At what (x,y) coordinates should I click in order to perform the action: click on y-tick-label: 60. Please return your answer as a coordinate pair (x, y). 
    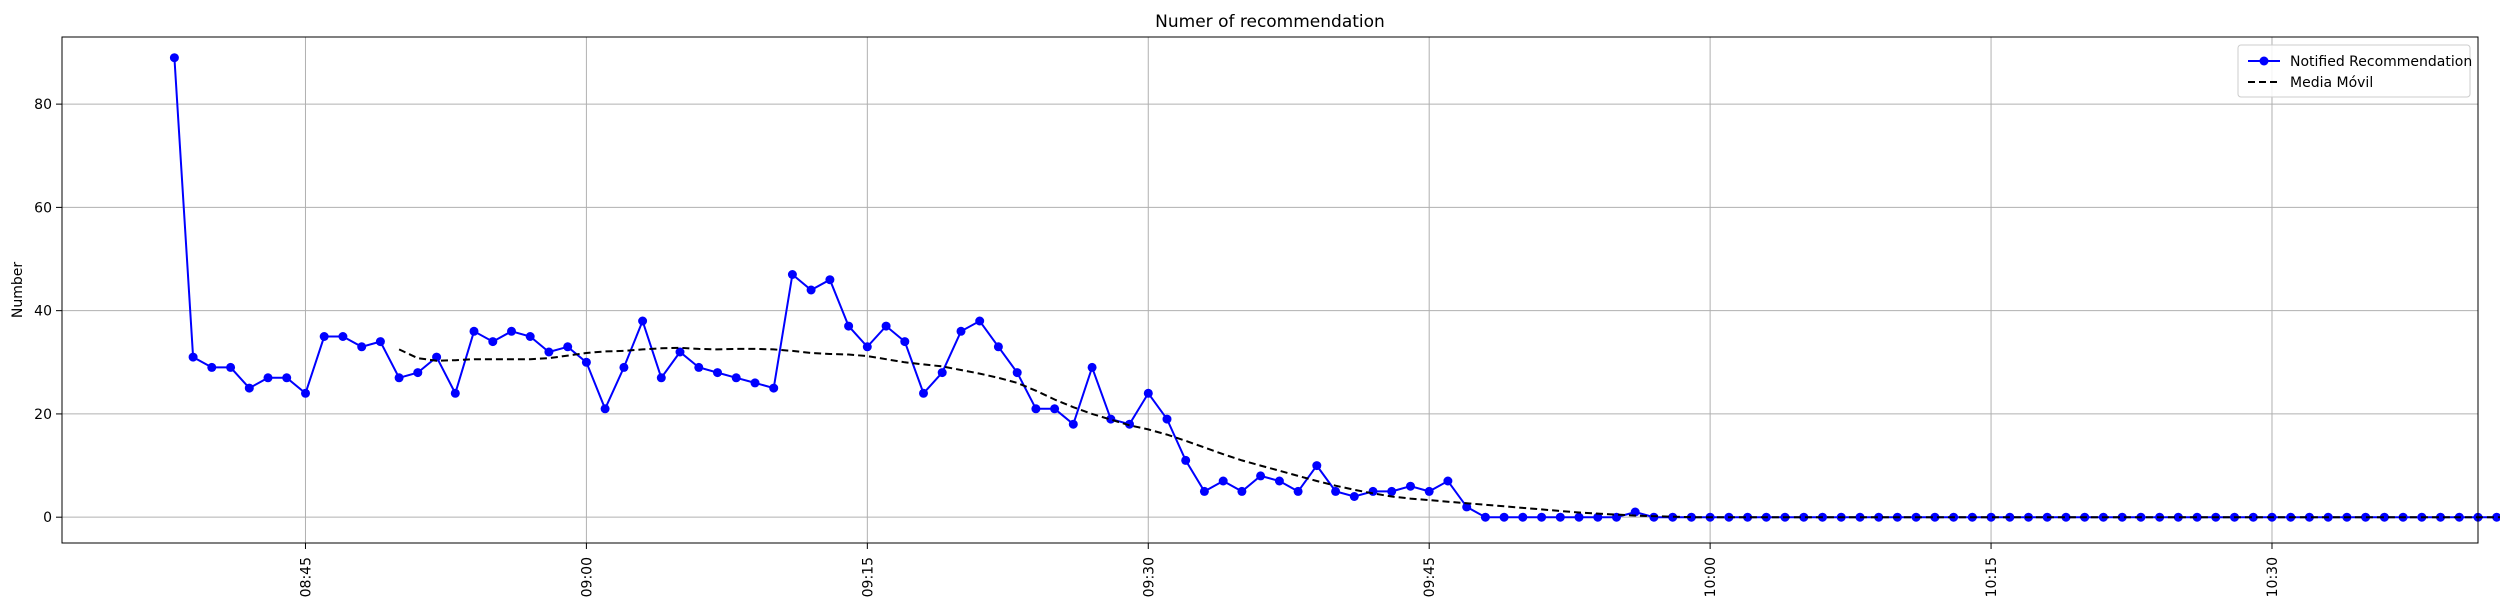
    Looking at the image, I should click on (43, 208).